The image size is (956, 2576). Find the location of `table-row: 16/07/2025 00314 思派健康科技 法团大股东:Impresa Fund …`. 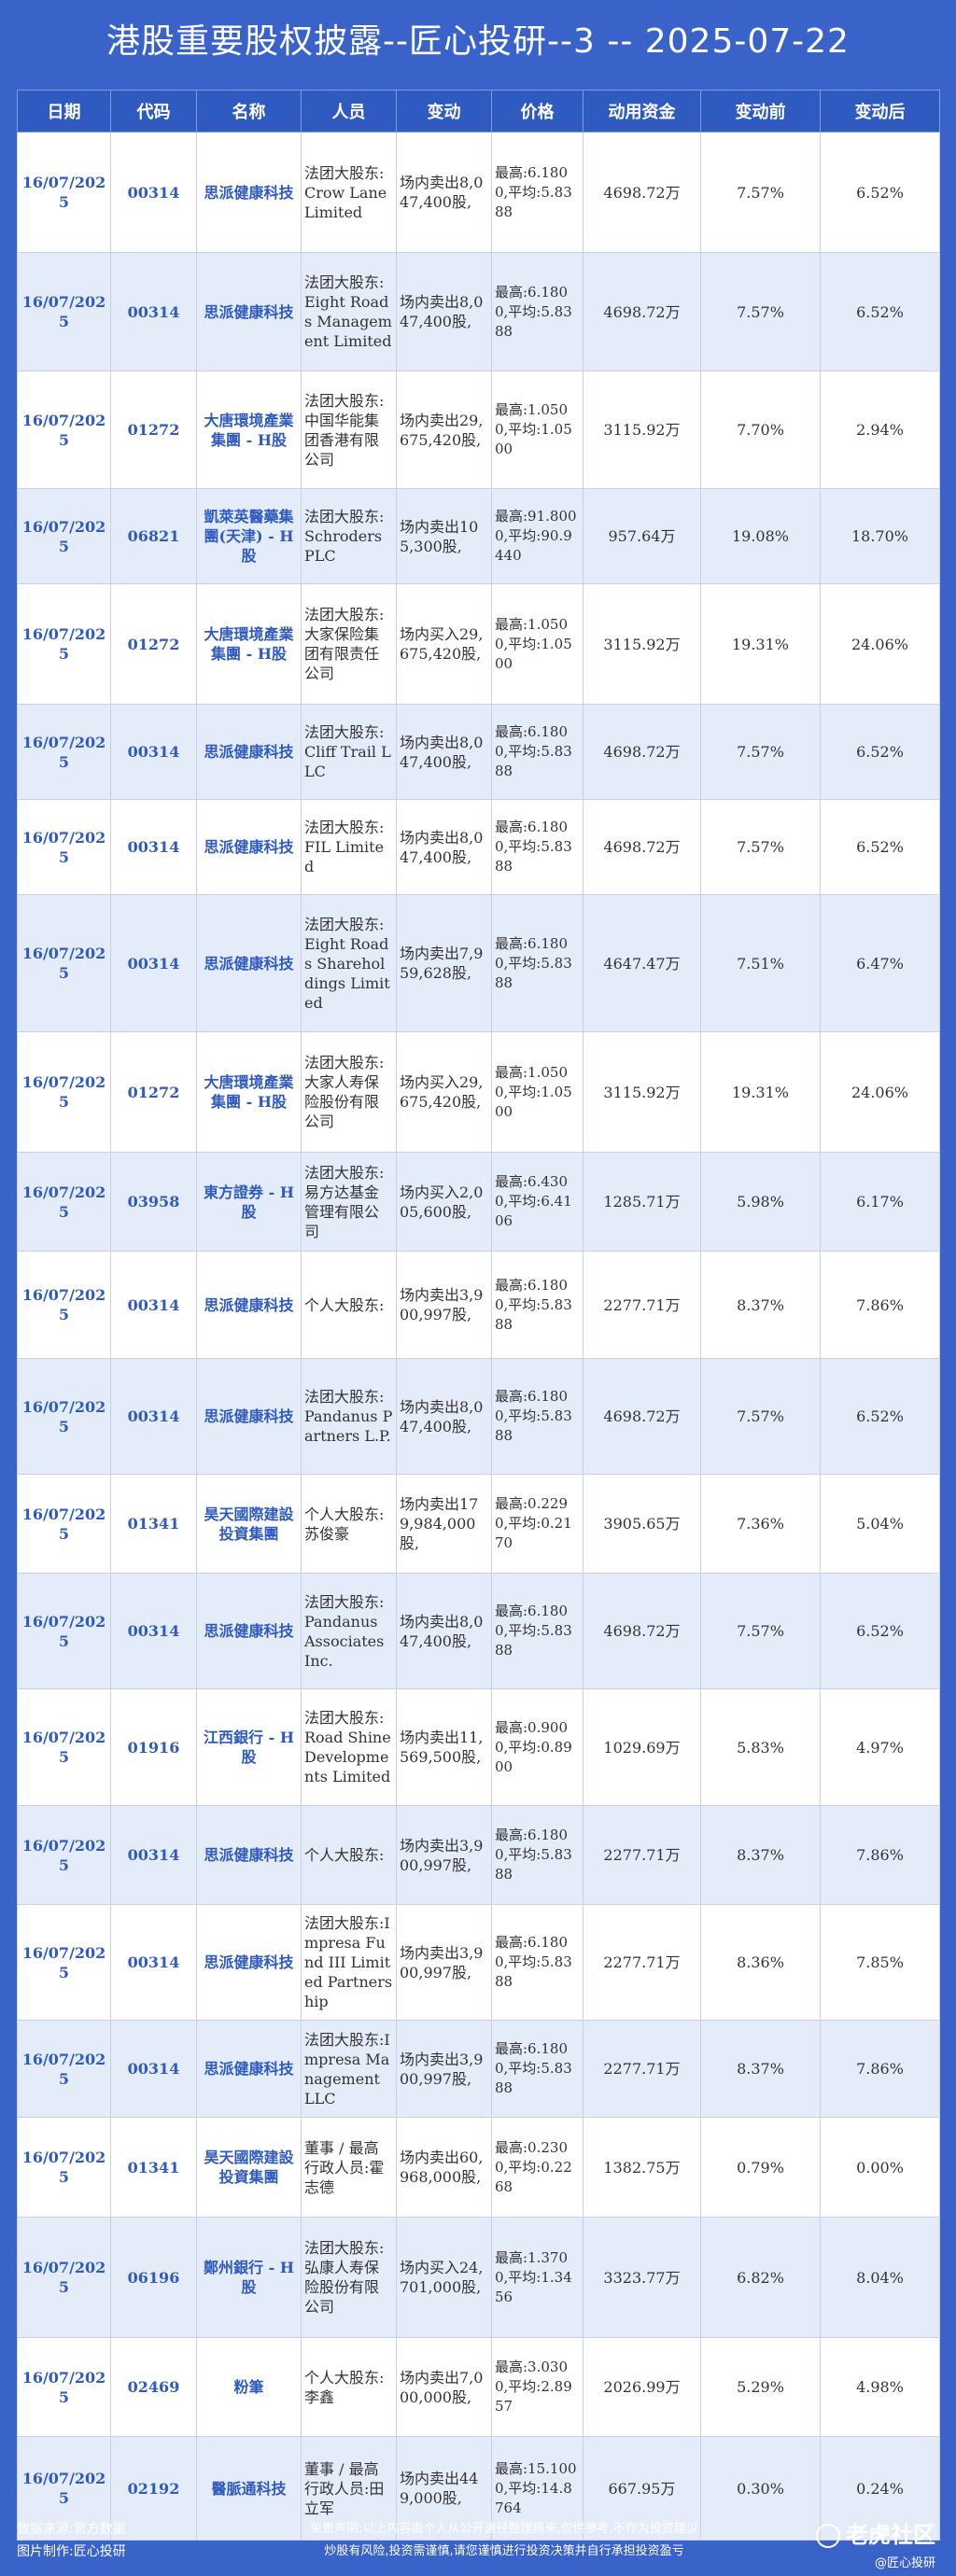

table-row: 16/07/2025 00314 思派健康科技 法团大股东:Impresa Fund … is located at coordinates (478, 1963).